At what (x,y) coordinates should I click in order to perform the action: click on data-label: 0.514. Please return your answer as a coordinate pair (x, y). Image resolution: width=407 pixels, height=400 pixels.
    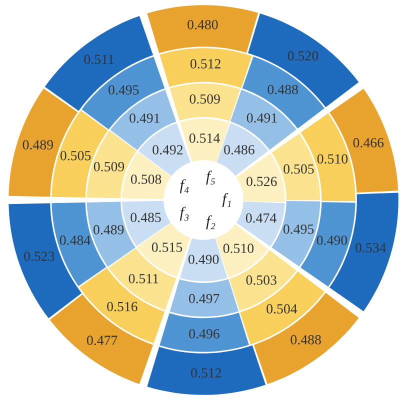
    Looking at the image, I should click on (204, 138).